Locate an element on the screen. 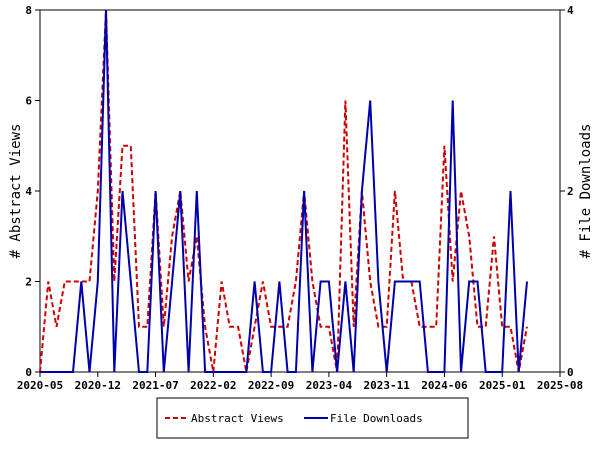 The width and height of the screenshot is (600, 450). x-tick-label: 2020-05 is located at coordinates (40, 385).